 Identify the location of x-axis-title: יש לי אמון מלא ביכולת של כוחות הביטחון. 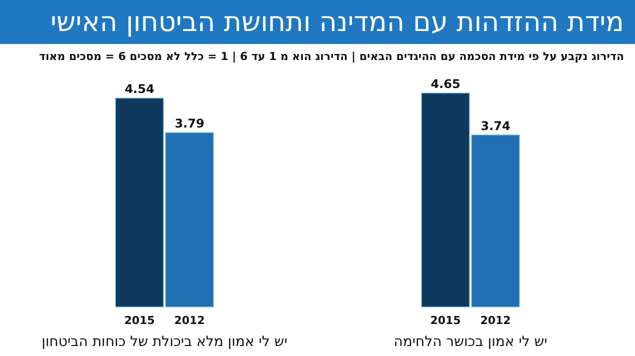
(165, 342).